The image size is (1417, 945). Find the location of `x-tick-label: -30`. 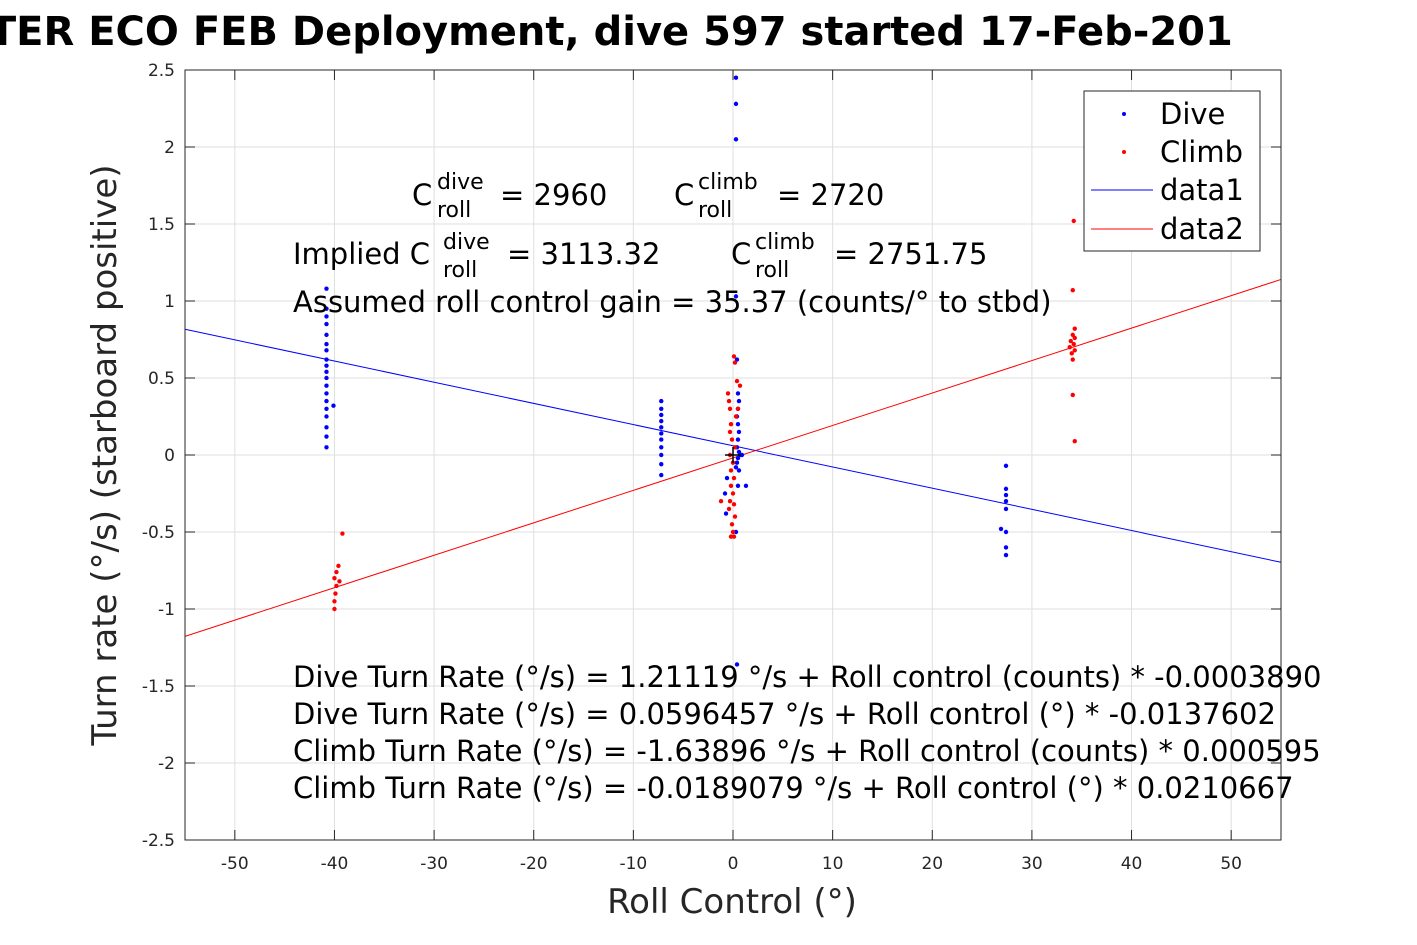

x-tick-label: -30 is located at coordinates (434, 864).